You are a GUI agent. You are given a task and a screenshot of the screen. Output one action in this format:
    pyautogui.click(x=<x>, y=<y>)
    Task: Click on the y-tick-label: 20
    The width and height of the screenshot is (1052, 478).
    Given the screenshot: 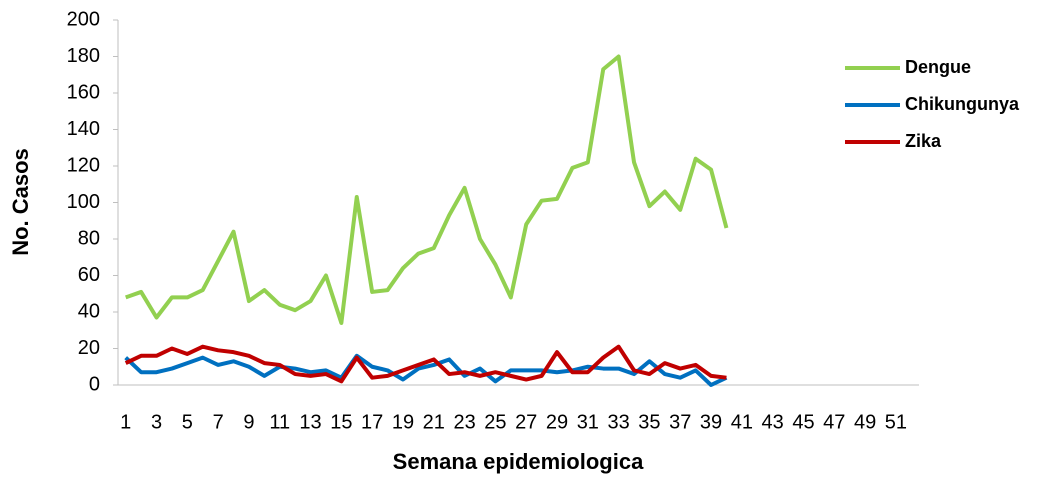 What is the action you would take?
    pyautogui.click(x=89, y=348)
    